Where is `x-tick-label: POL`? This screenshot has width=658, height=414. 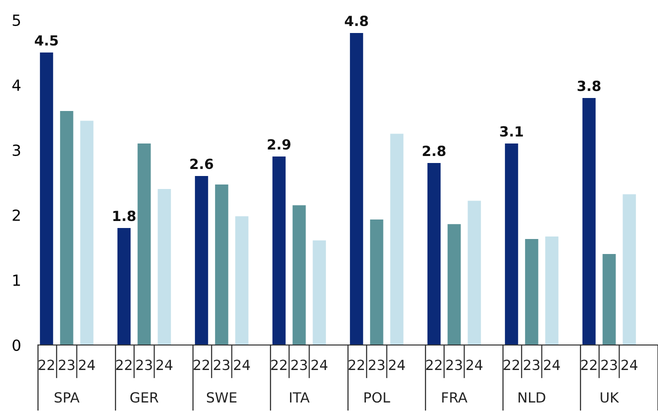
x-tick-label: POL is located at coordinates (377, 397).